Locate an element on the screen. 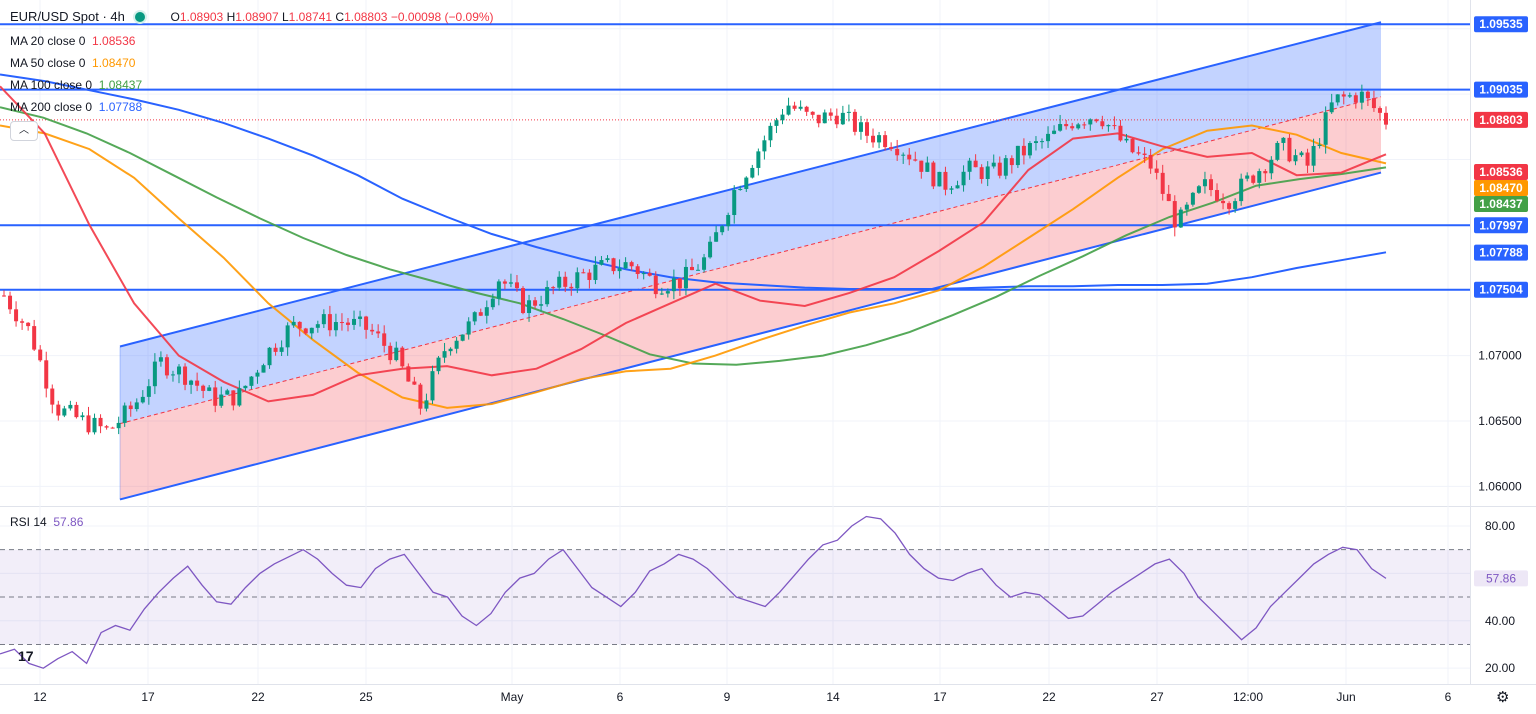  level-3-label: 1.07504 is located at coordinates (1501, 290).